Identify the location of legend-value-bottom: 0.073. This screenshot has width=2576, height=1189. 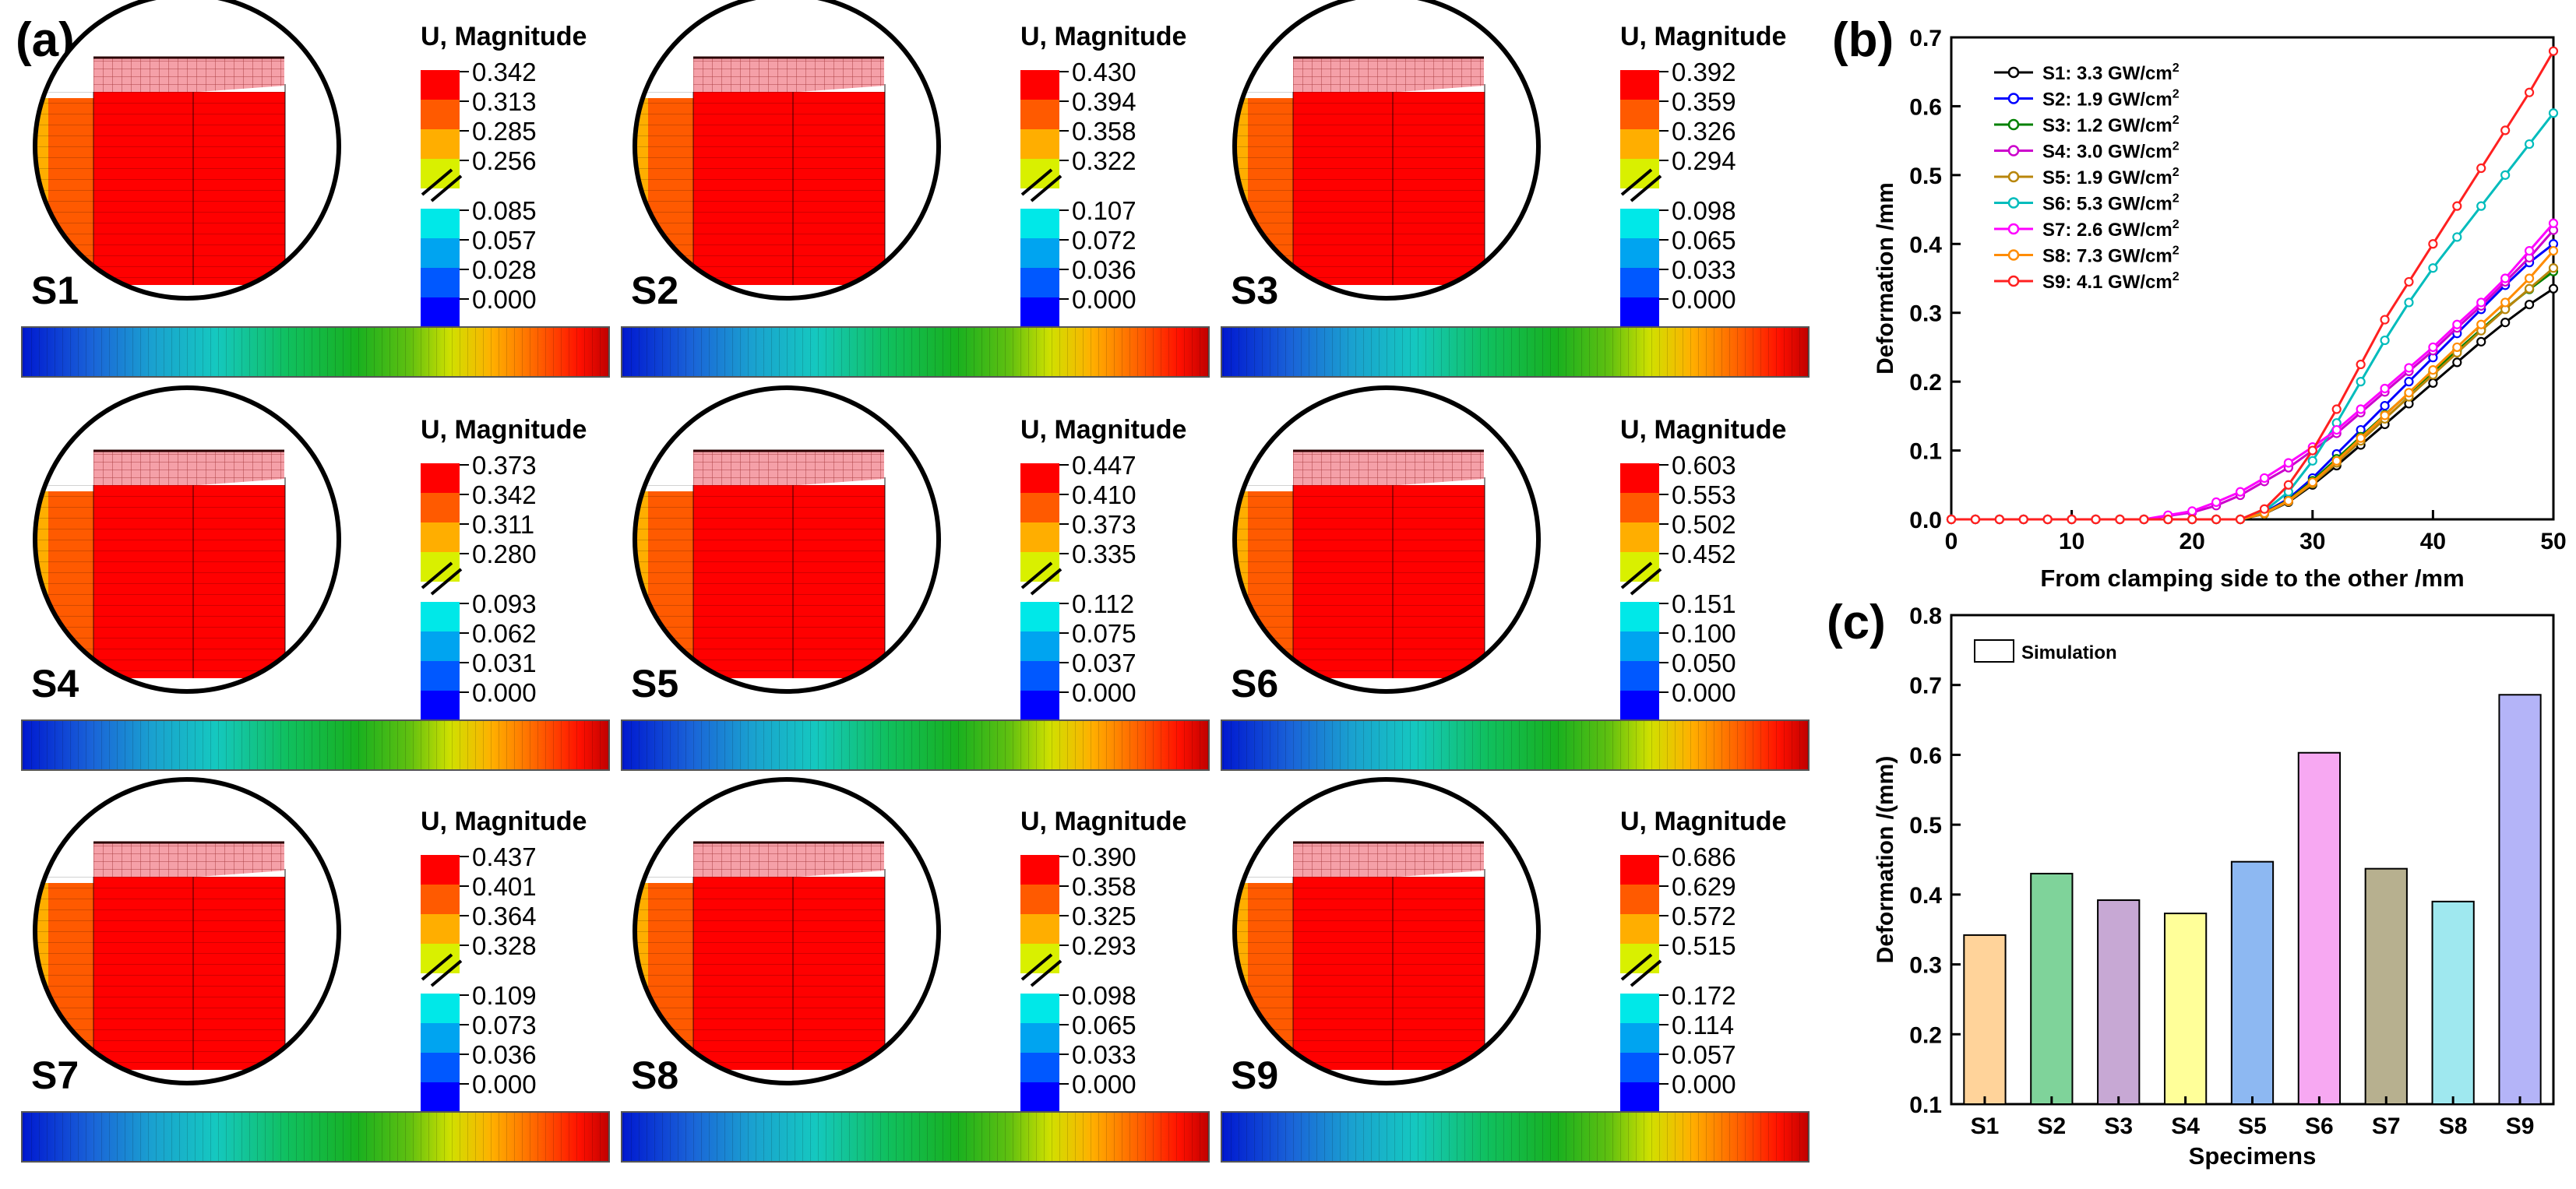
(505, 1025).